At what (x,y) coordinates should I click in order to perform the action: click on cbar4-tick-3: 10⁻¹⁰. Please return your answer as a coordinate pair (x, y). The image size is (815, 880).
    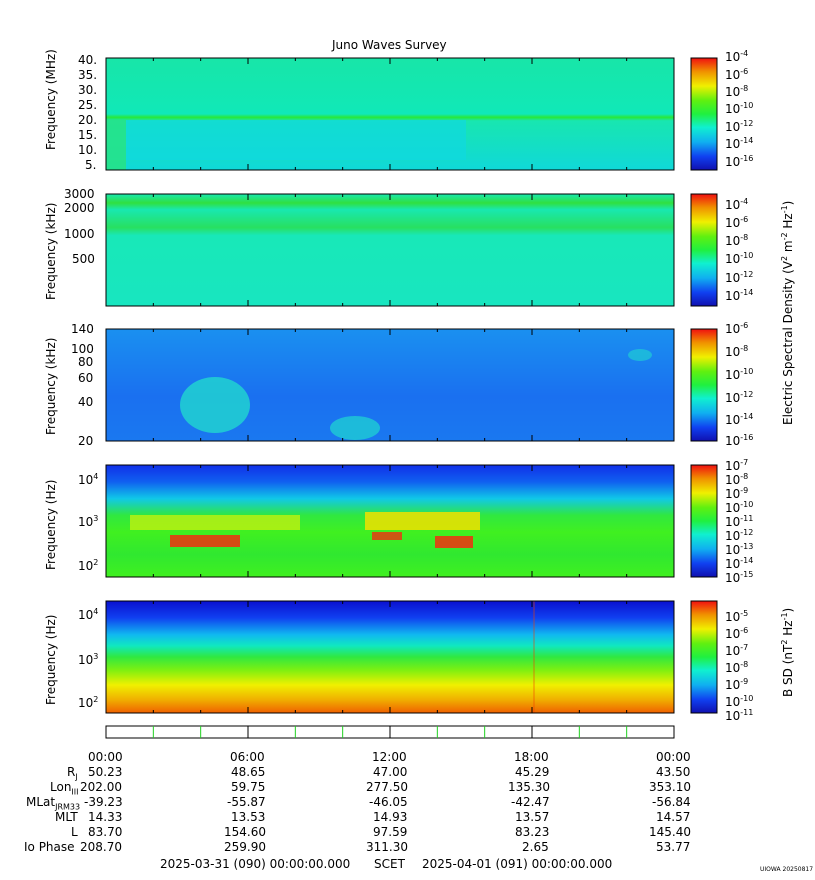
    Looking at the image, I should click on (739, 507).